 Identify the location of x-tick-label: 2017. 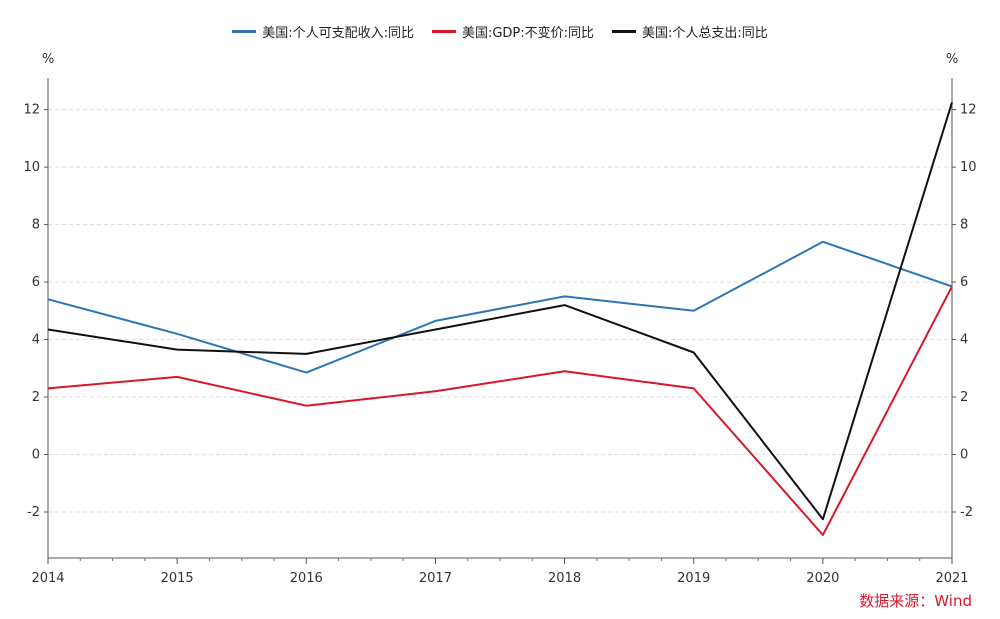
(435, 578).